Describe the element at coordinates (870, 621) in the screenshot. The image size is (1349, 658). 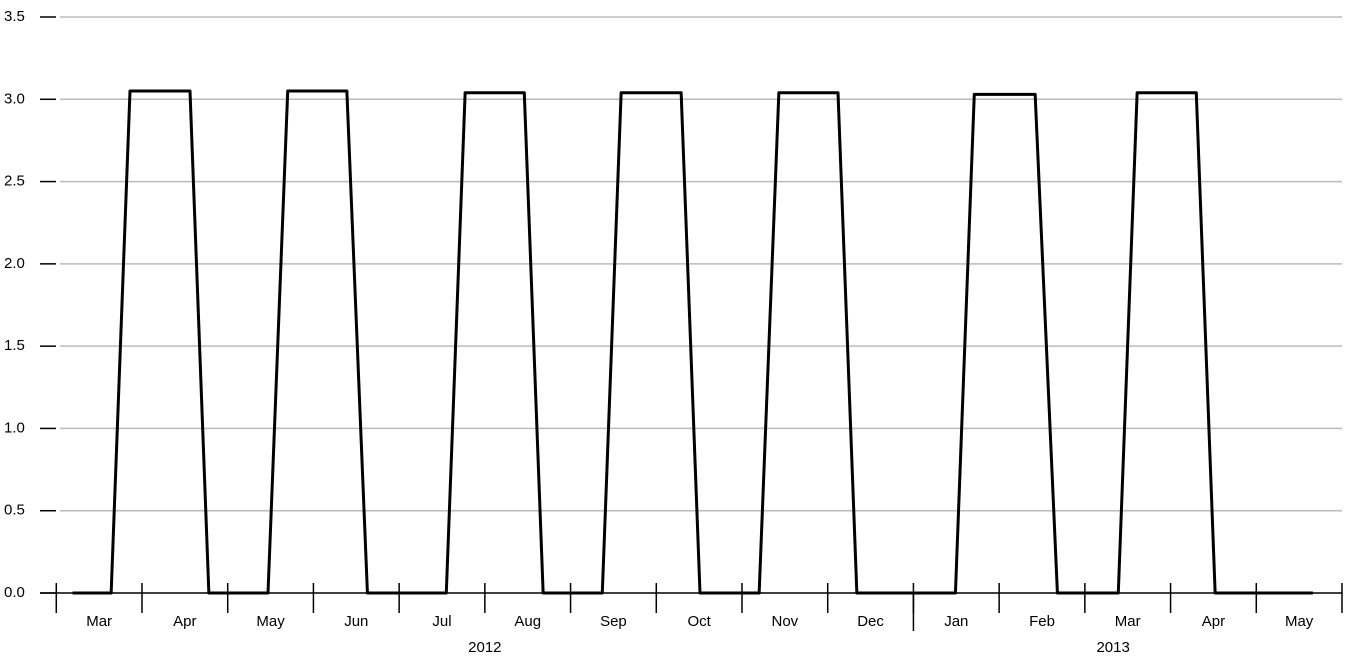
I see `x-tick-label: Dec` at that location.